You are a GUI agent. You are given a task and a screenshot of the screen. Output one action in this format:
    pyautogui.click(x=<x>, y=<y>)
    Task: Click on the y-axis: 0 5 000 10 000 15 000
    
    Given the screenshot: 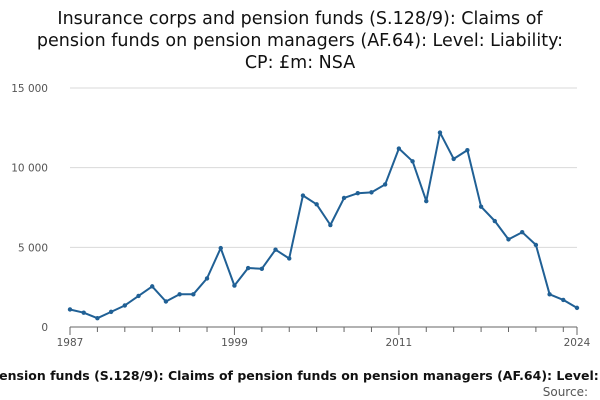 What is the action you would take?
    pyautogui.click(x=29, y=208)
    